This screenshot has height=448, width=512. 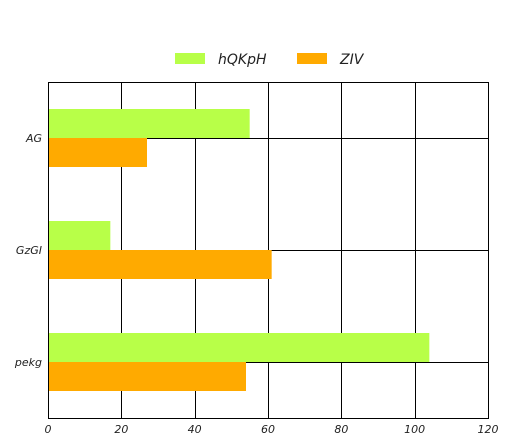 What do you see at coordinates (121, 429) in the screenshot?
I see `x-tick-label-20: 20` at bounding box center [121, 429].